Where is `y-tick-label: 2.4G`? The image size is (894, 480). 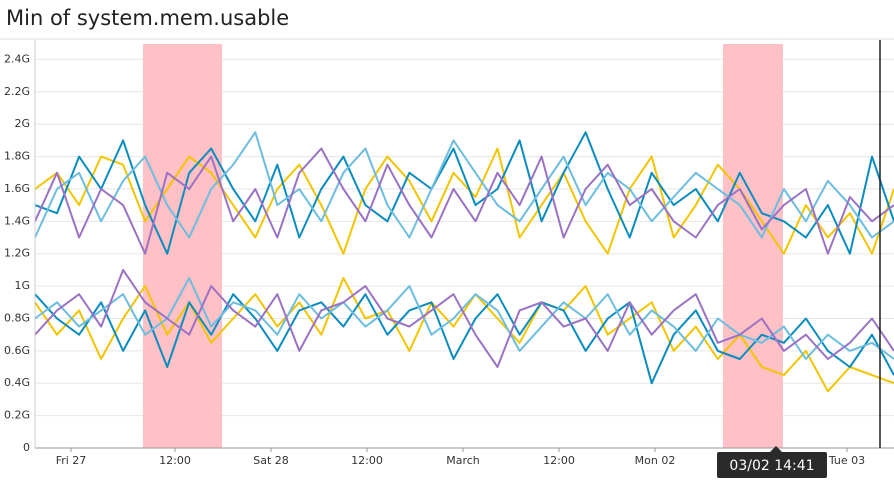 y-tick-label: 2.4G is located at coordinates (17, 58).